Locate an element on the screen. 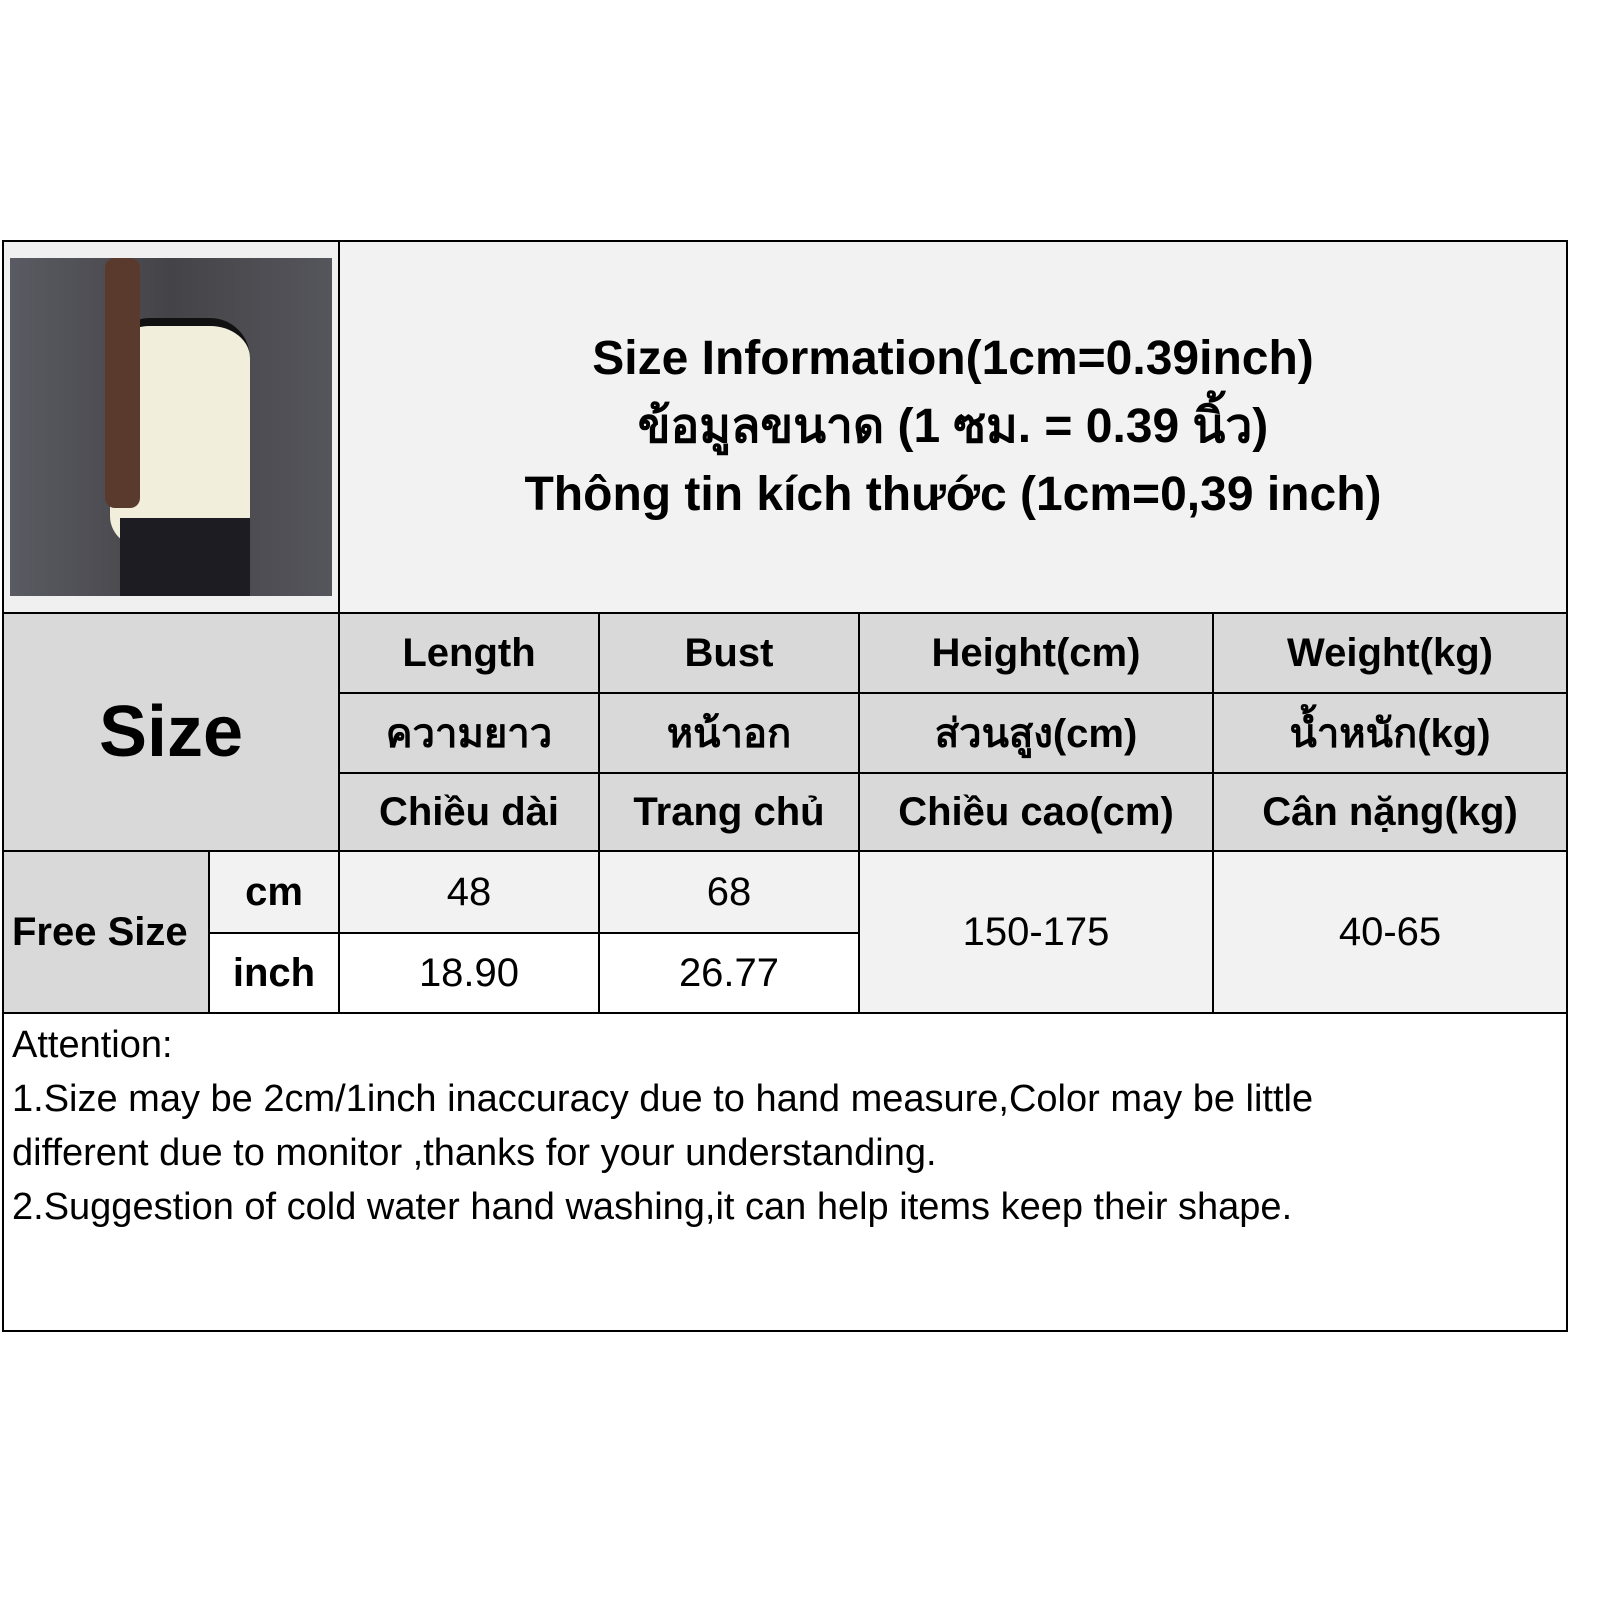  bust-inch: 26.77 is located at coordinates (729, 973).